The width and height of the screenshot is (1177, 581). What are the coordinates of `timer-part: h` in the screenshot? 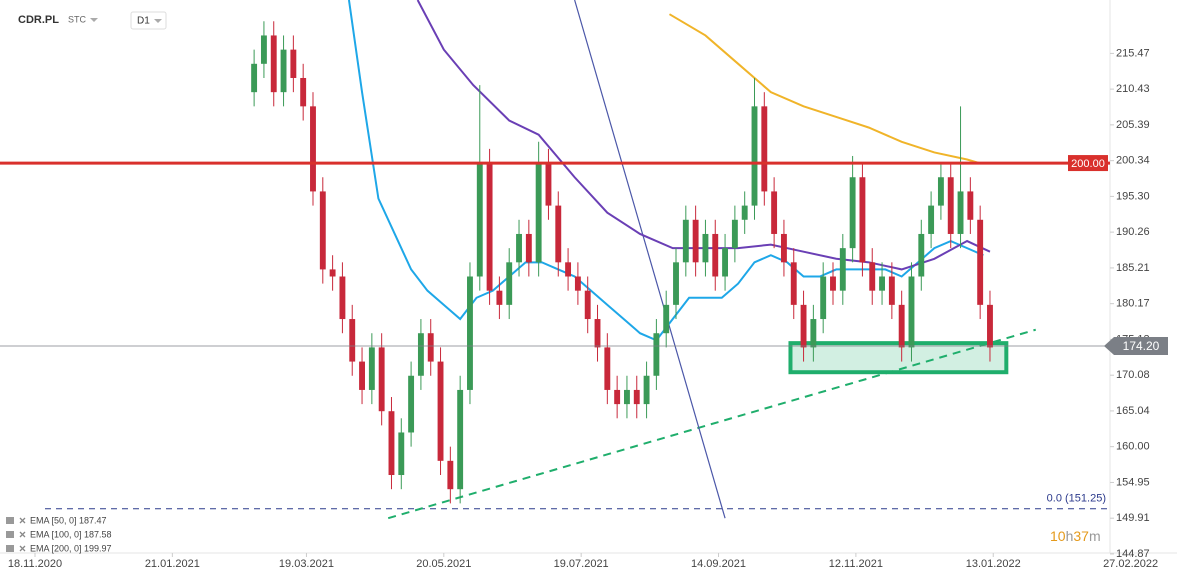 It's located at (1070, 536).